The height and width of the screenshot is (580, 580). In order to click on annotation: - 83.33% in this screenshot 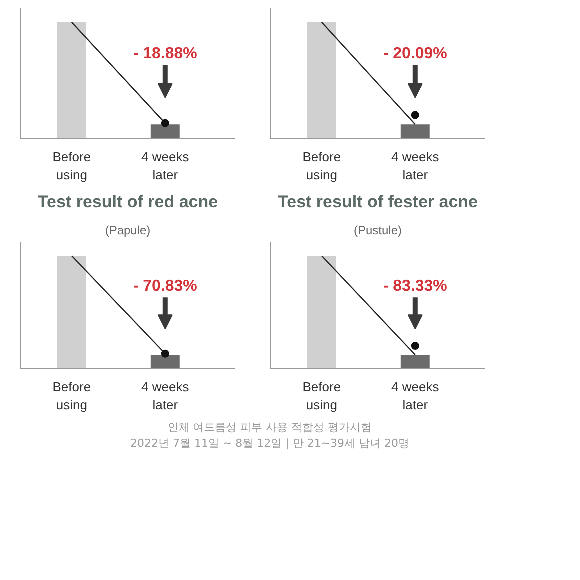, I will do `click(415, 286)`.